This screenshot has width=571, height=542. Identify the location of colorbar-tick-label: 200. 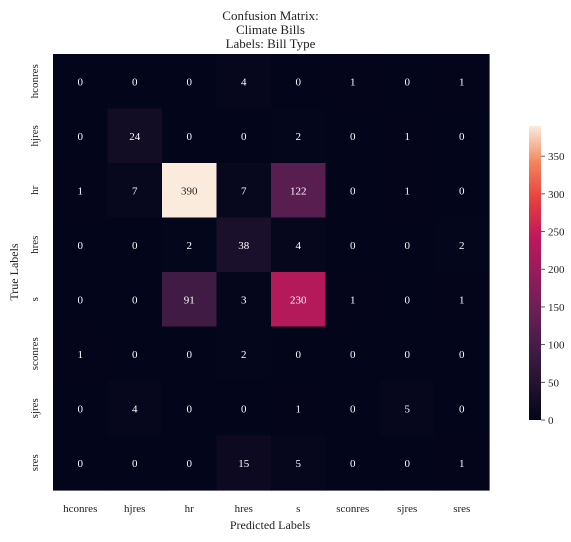
(556, 270).